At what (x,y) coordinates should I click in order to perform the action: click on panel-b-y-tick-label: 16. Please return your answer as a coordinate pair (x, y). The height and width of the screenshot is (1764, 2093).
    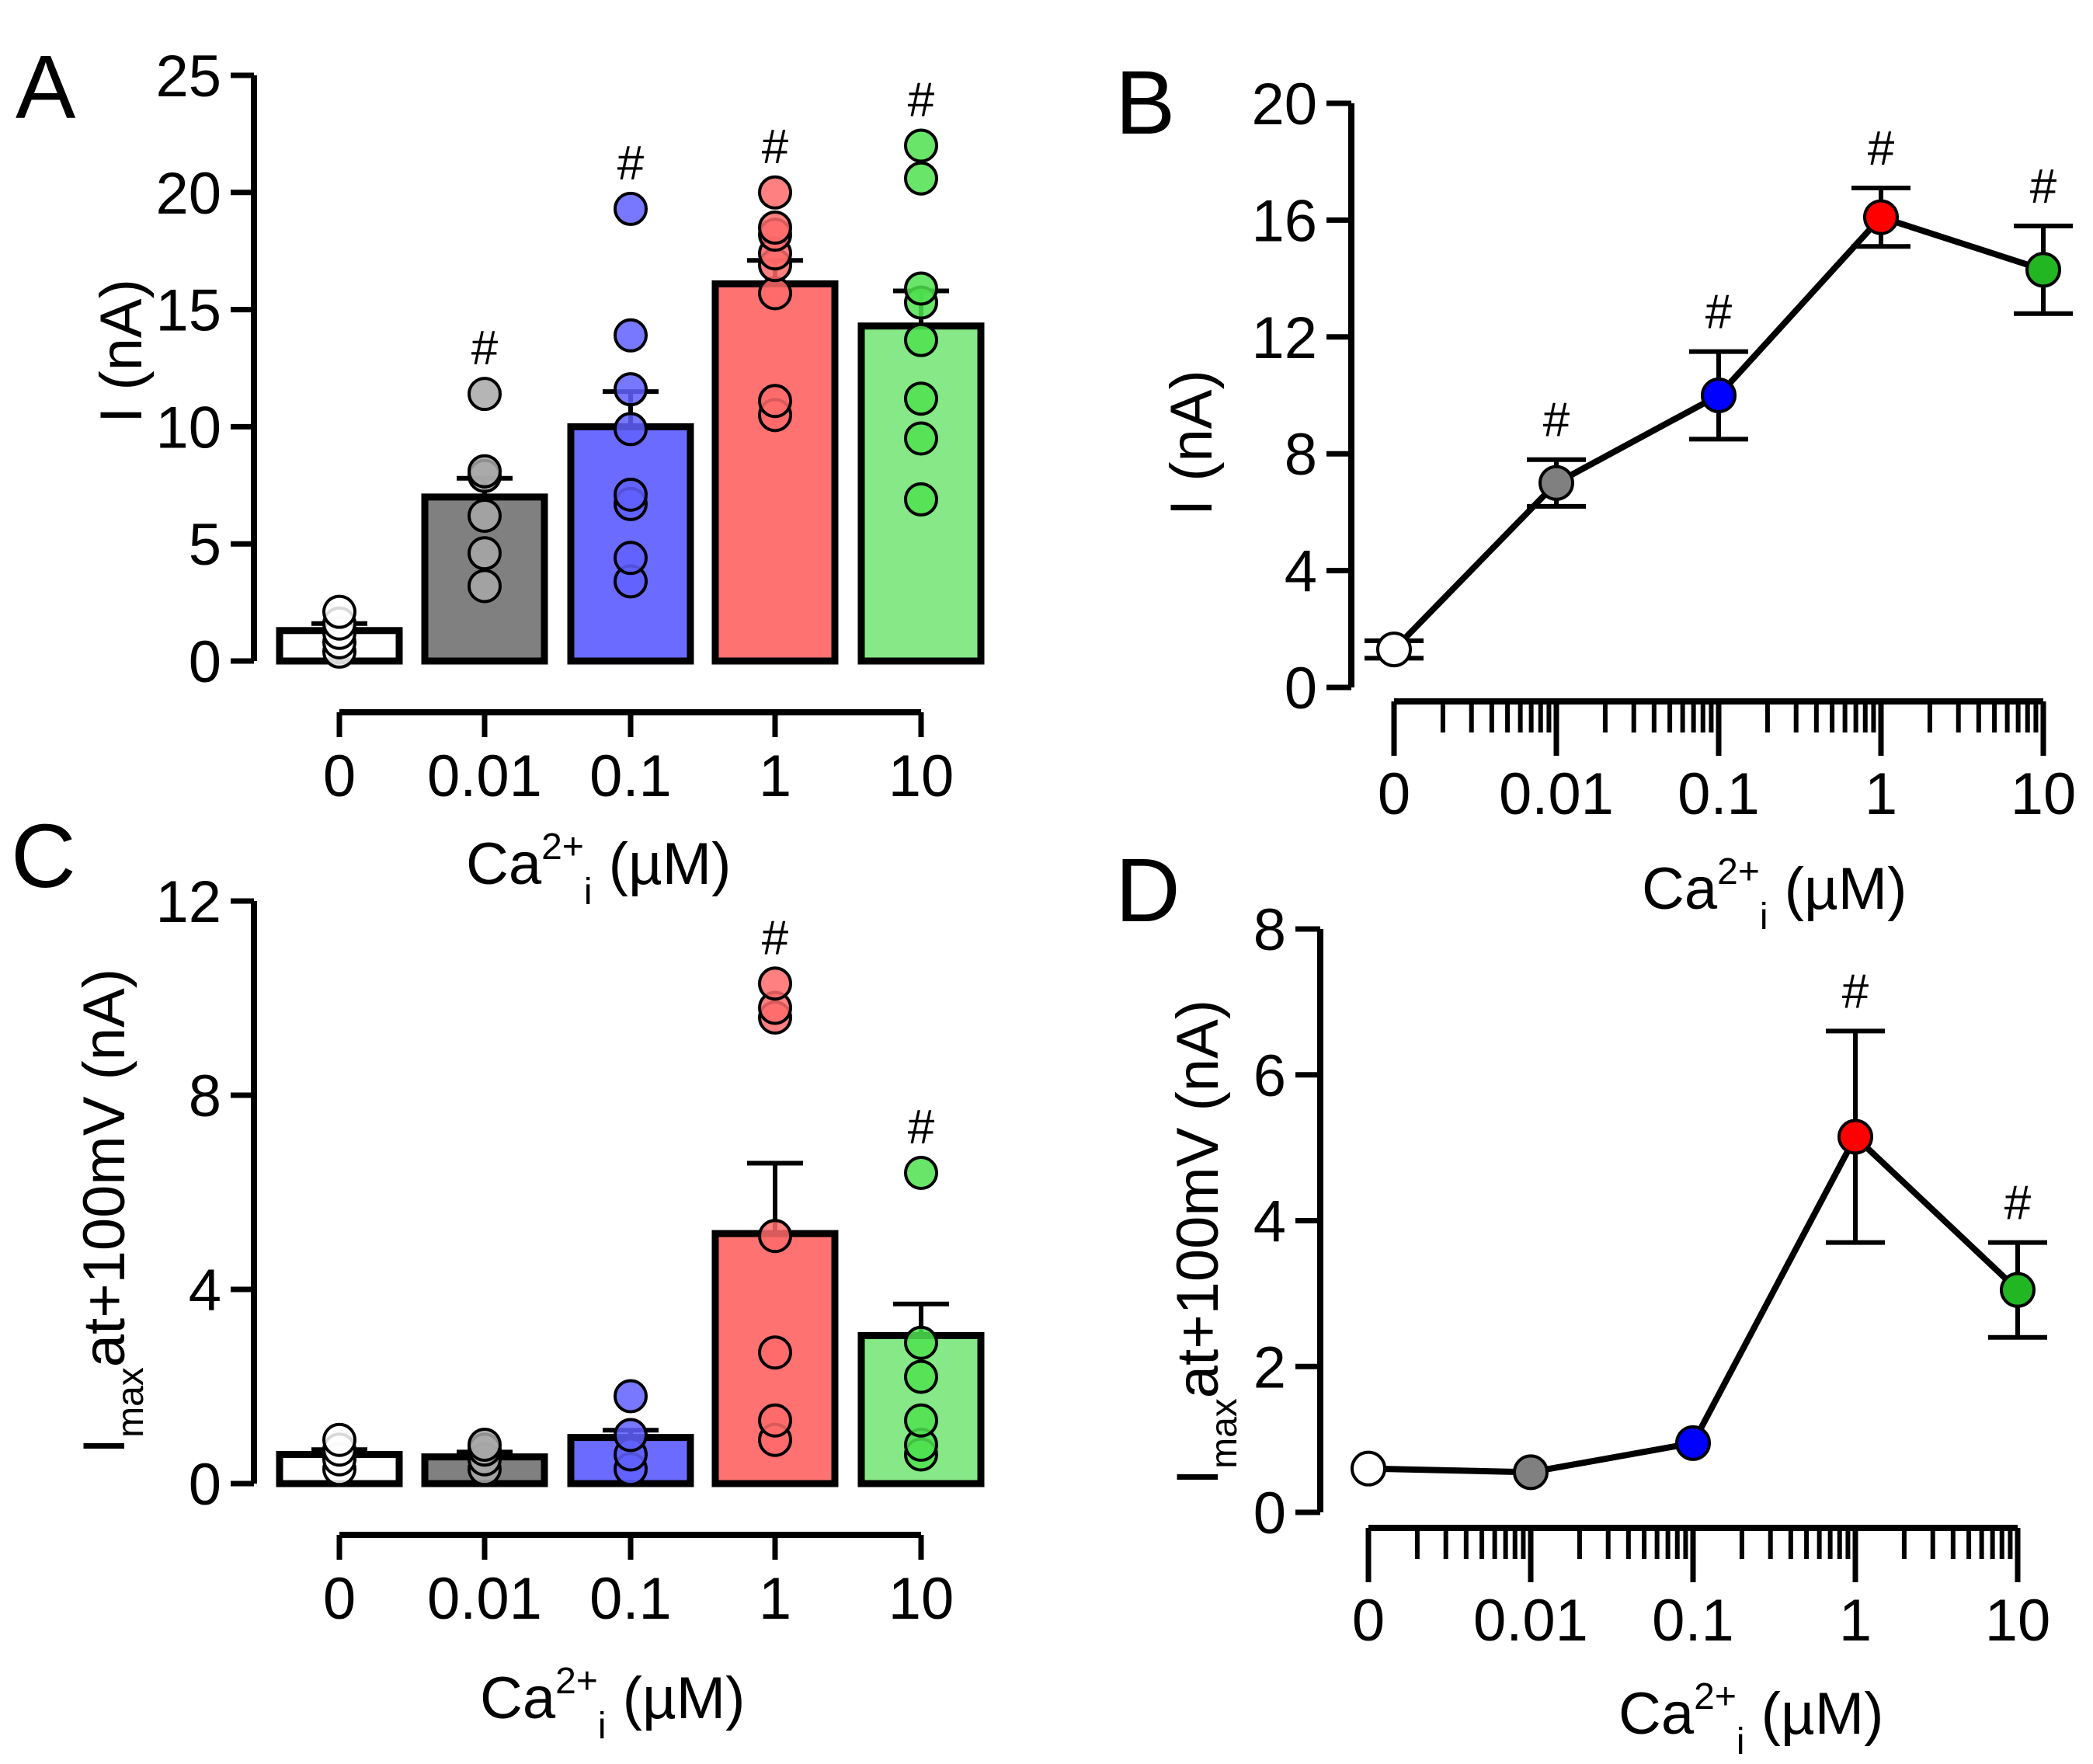
    Looking at the image, I should click on (1284, 221).